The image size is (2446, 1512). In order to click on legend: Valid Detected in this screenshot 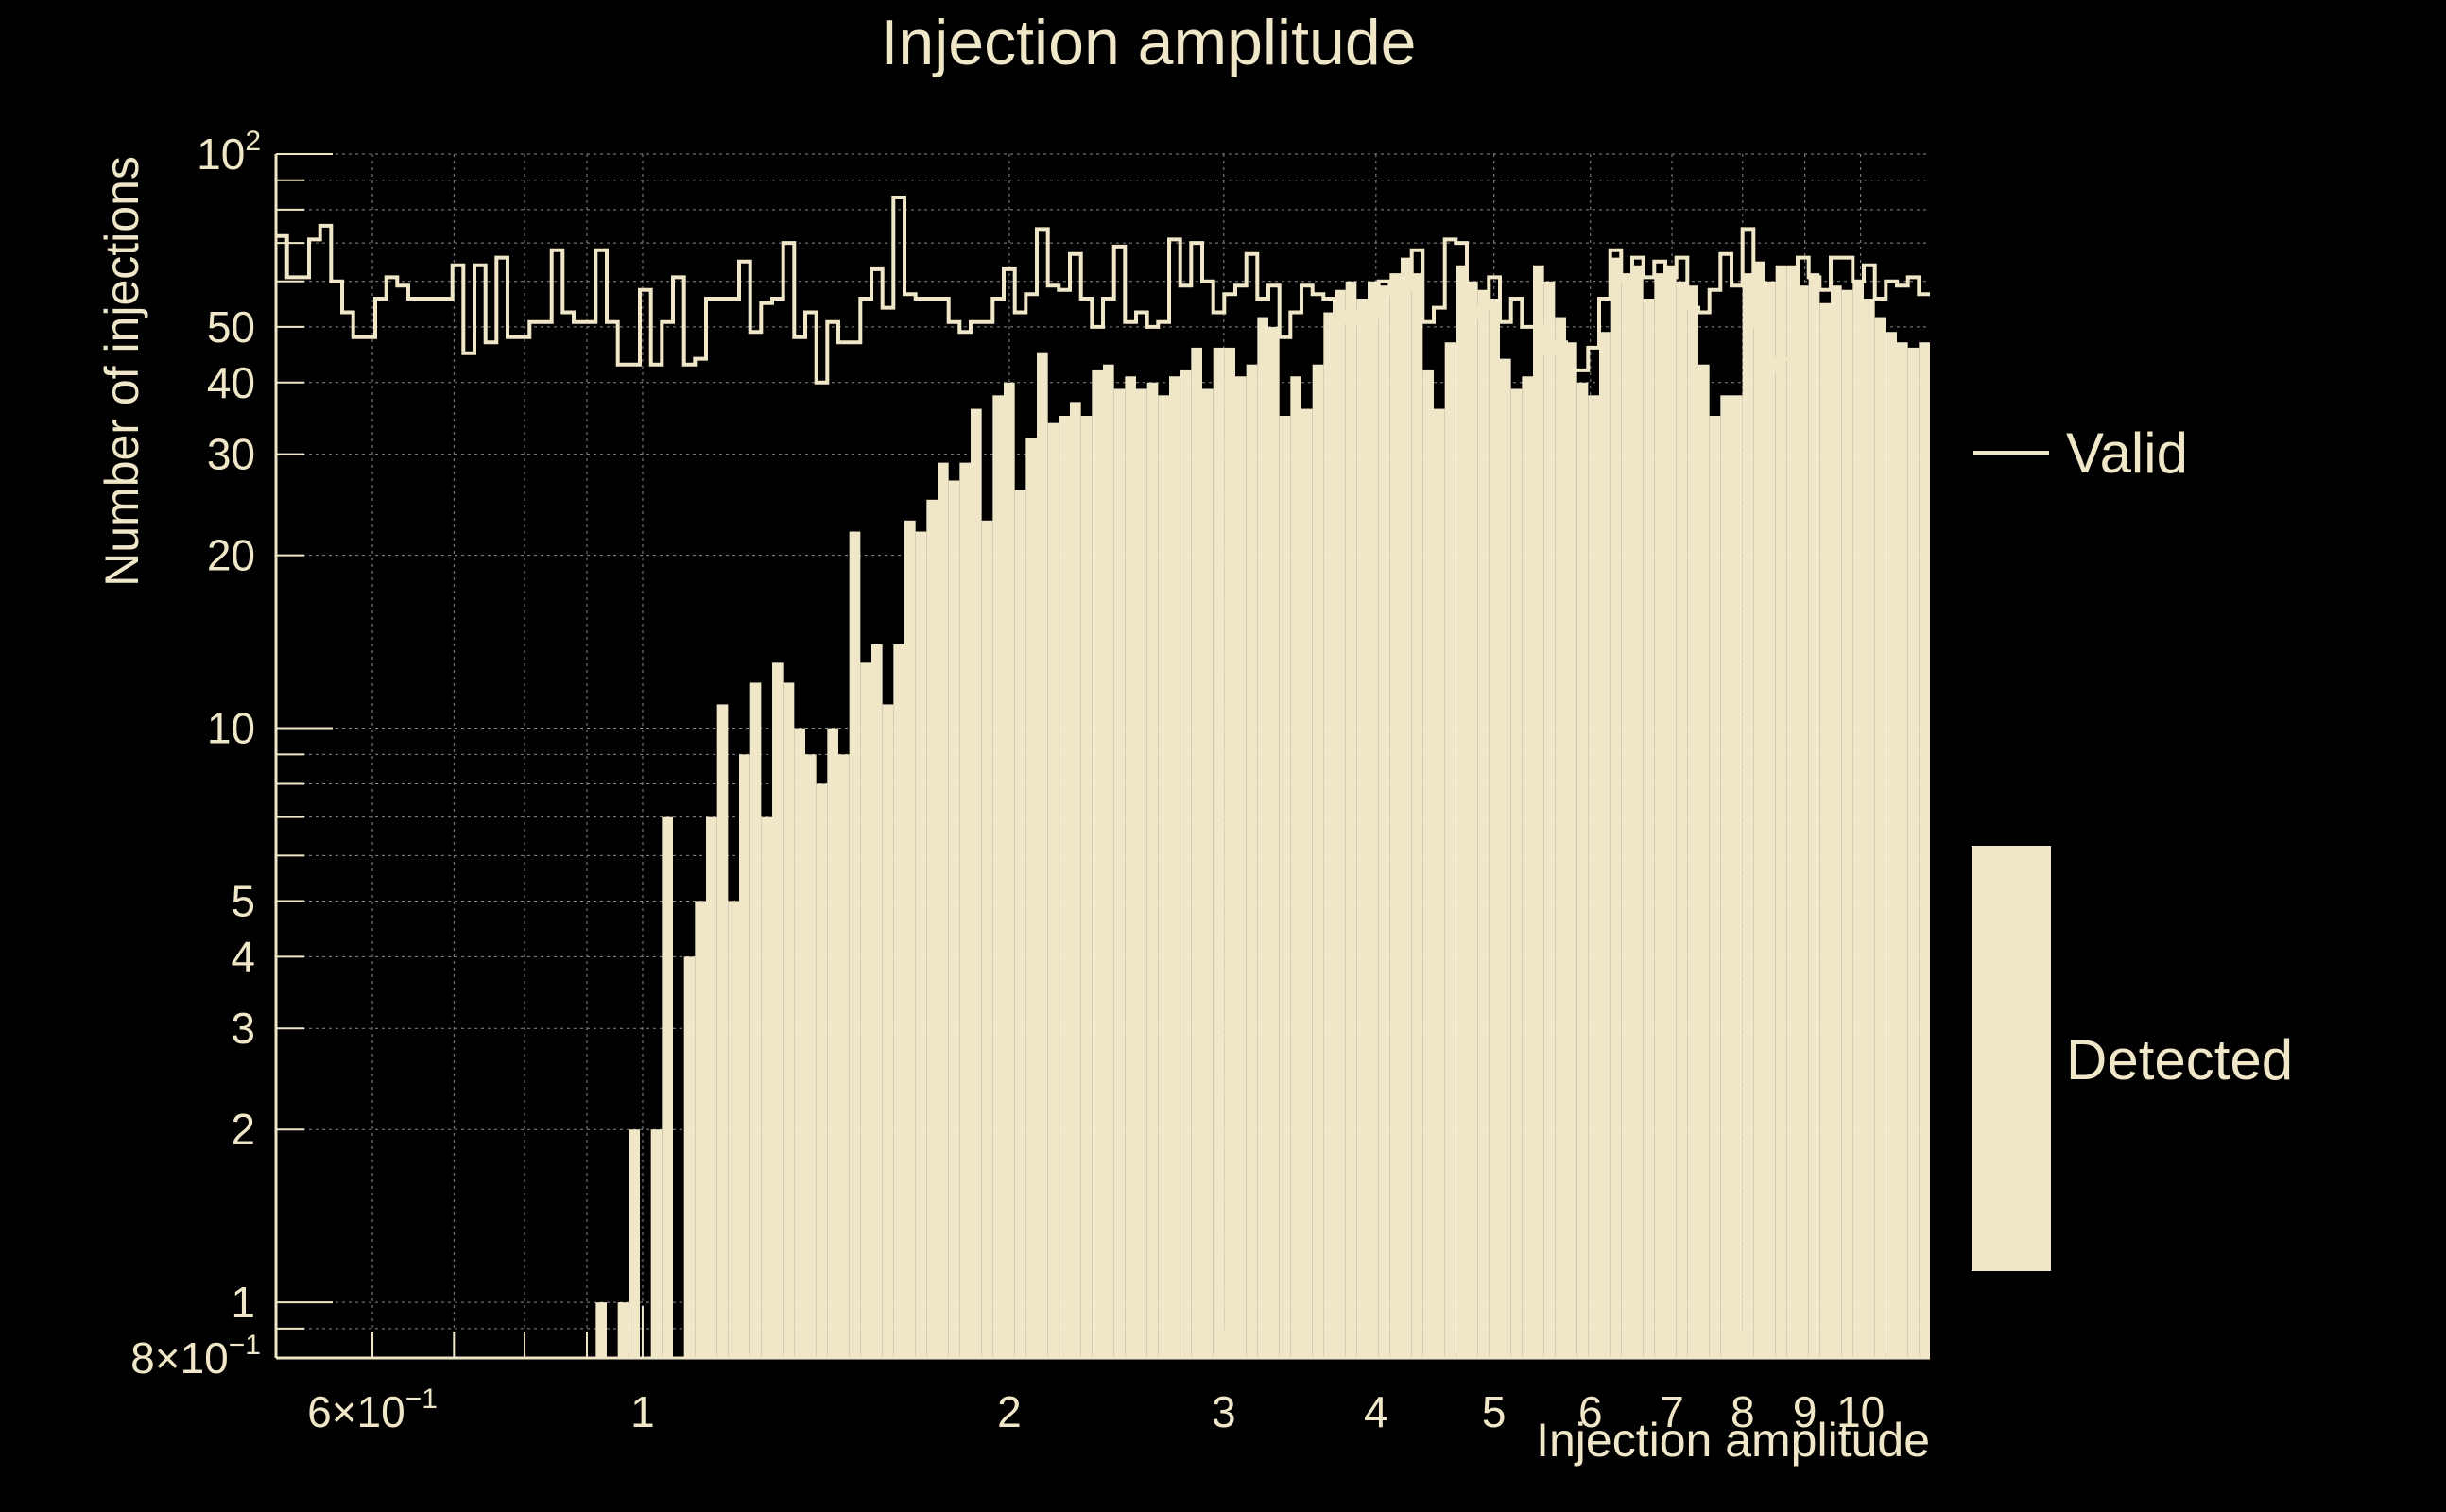, I will do `click(2132, 846)`.